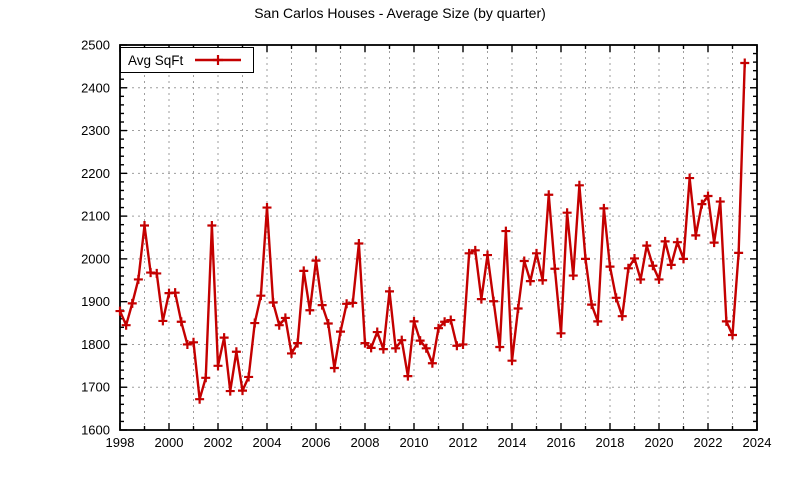 The height and width of the screenshot is (480, 800). What do you see at coordinates (156, 60) in the screenshot?
I see `legend-label: Avg SqFt` at bounding box center [156, 60].